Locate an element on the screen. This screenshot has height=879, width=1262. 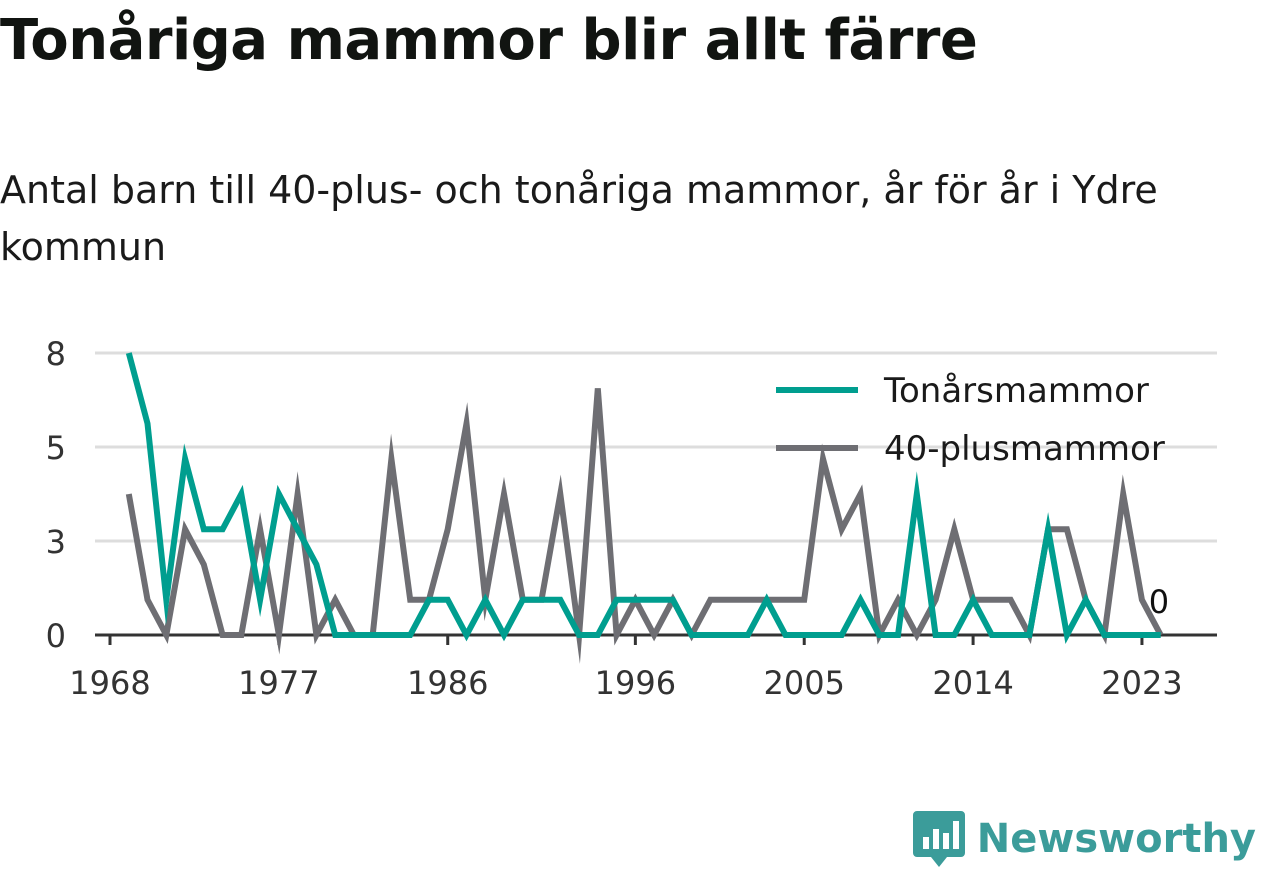
y-tick-label: 3 is located at coordinates (56, 542).